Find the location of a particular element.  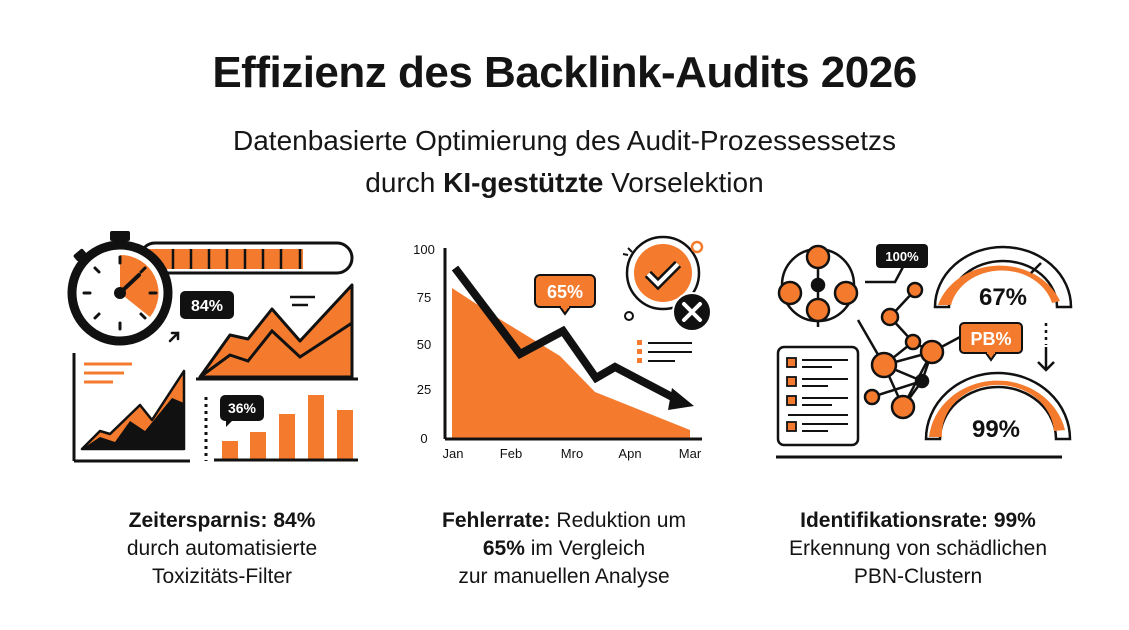

svg-text: 0 is located at coordinates (423, 438).